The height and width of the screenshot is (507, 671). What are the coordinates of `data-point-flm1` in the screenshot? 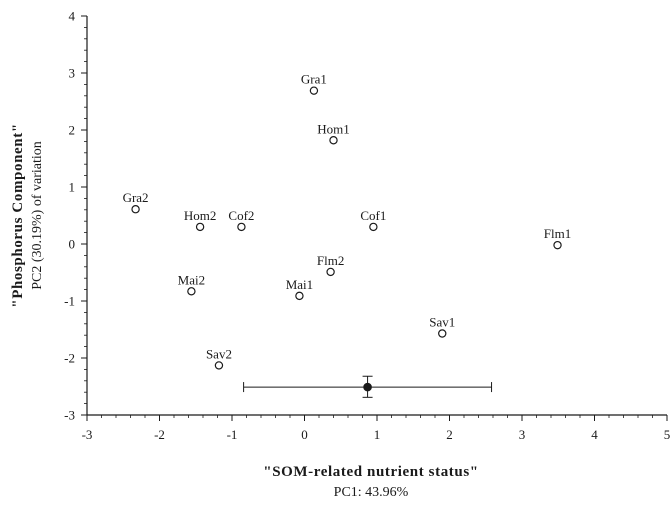 It's located at (557, 245).